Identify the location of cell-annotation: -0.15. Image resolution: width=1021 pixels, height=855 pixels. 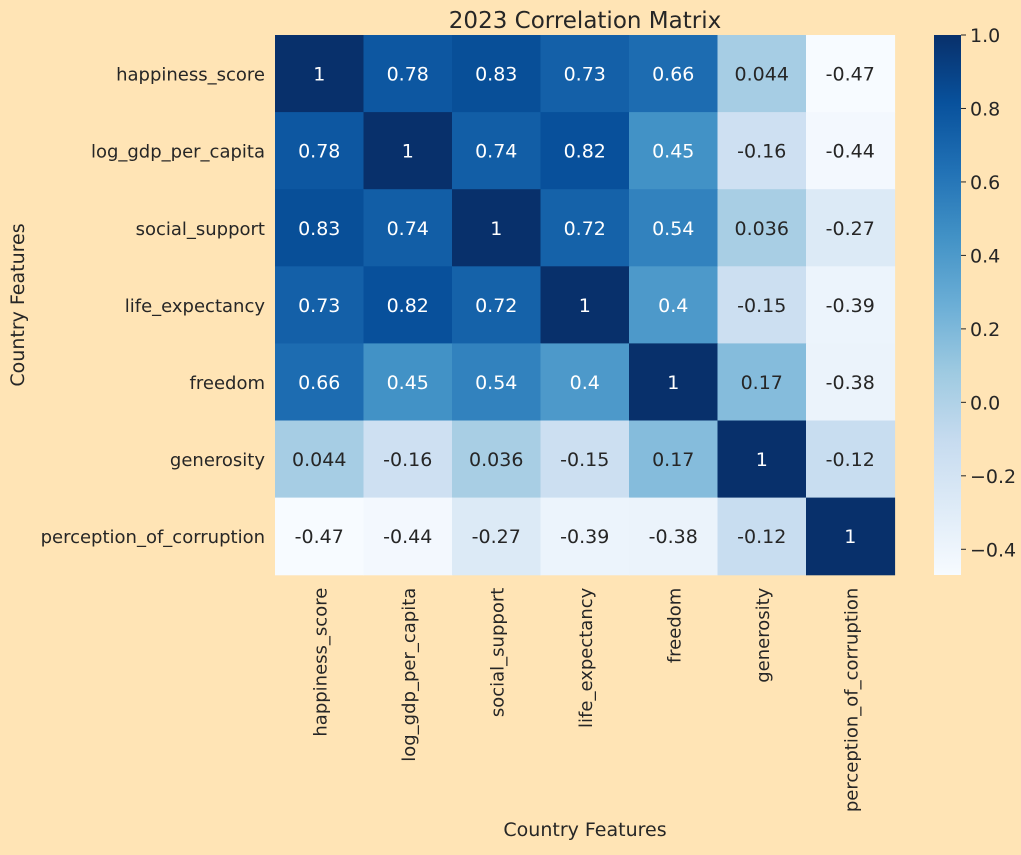
(584, 460).